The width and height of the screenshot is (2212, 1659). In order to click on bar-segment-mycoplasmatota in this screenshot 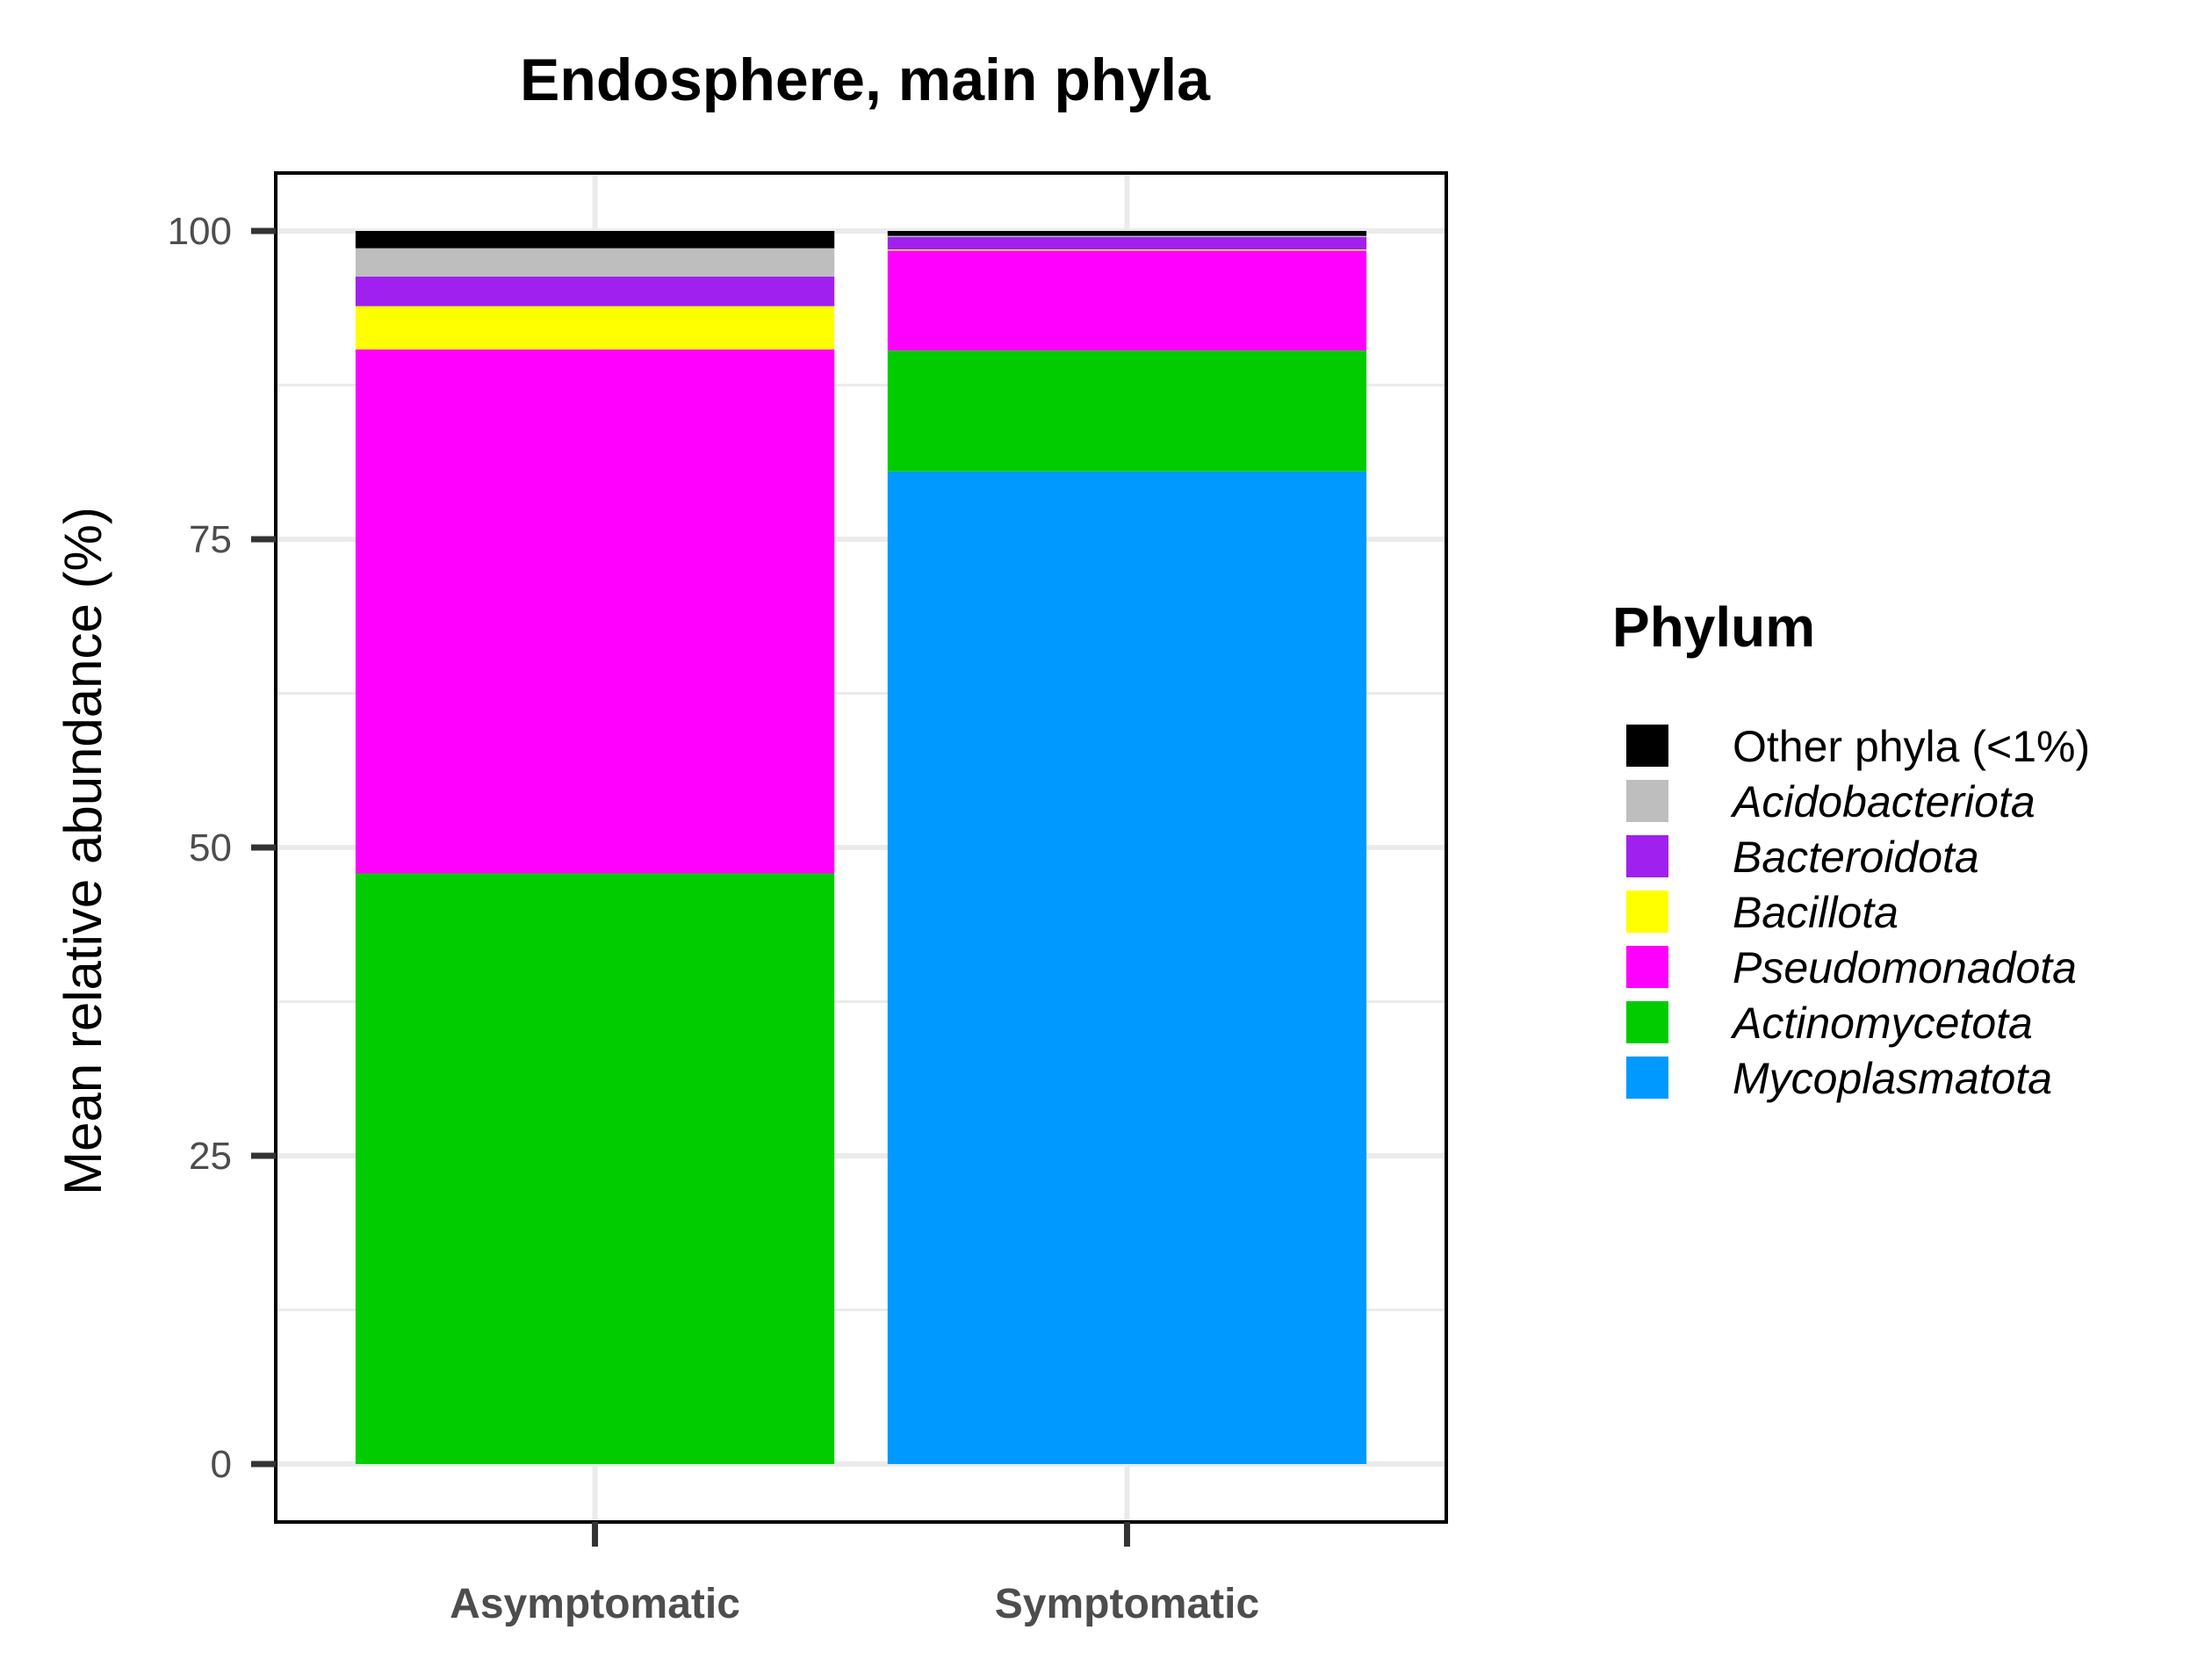, I will do `click(1127, 968)`.